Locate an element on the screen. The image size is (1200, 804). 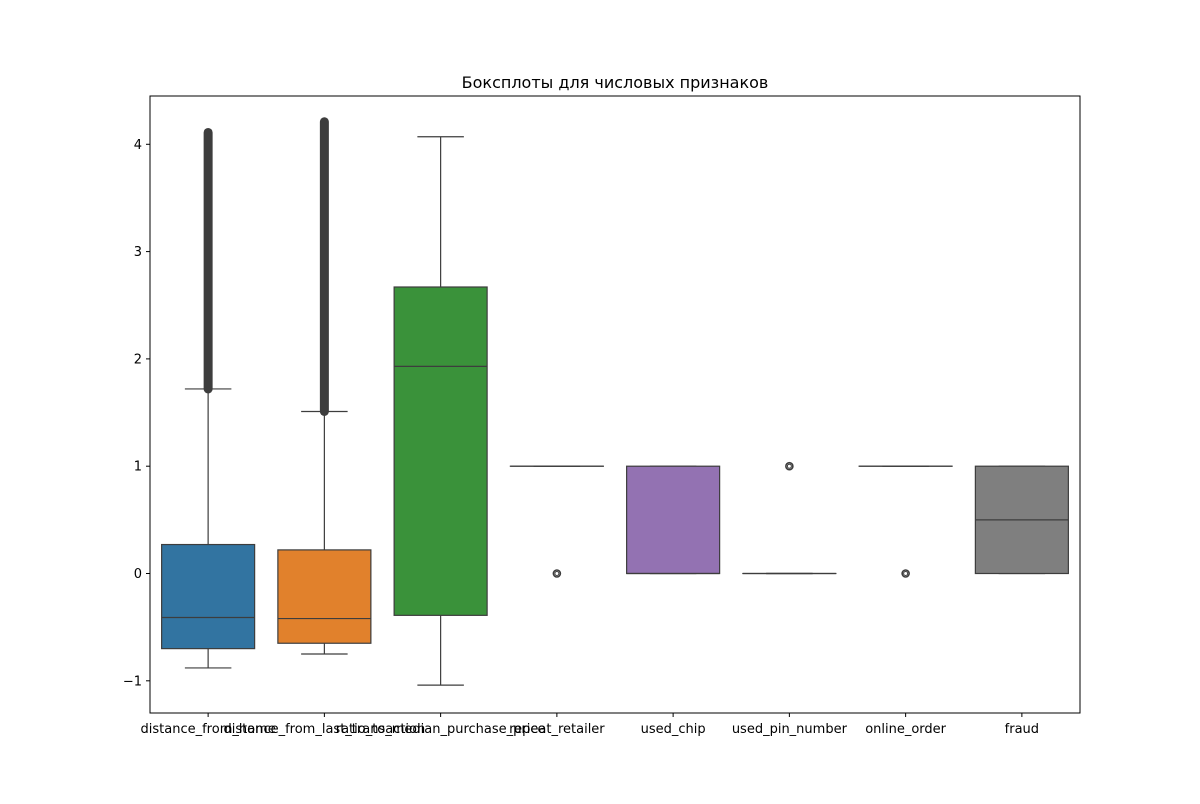
y-tick-label: 0 is located at coordinates (138, 574).